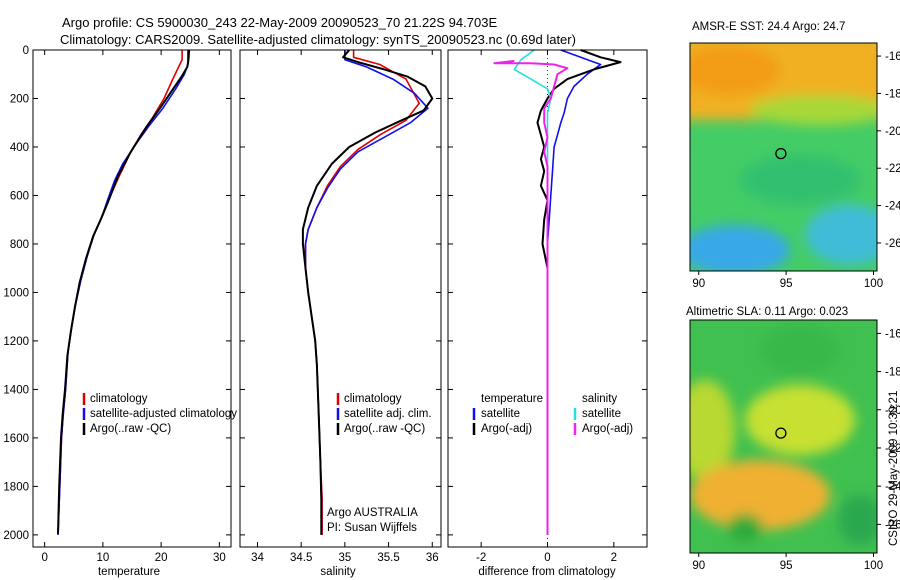 The image size is (900, 580). I want to click on sst-map-frame, so click(783, 157).